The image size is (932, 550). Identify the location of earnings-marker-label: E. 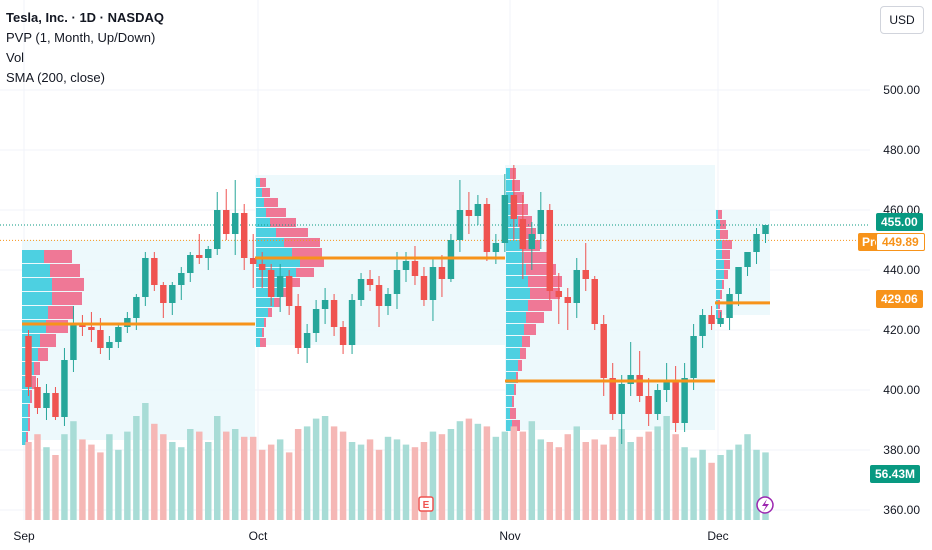
(426, 505).